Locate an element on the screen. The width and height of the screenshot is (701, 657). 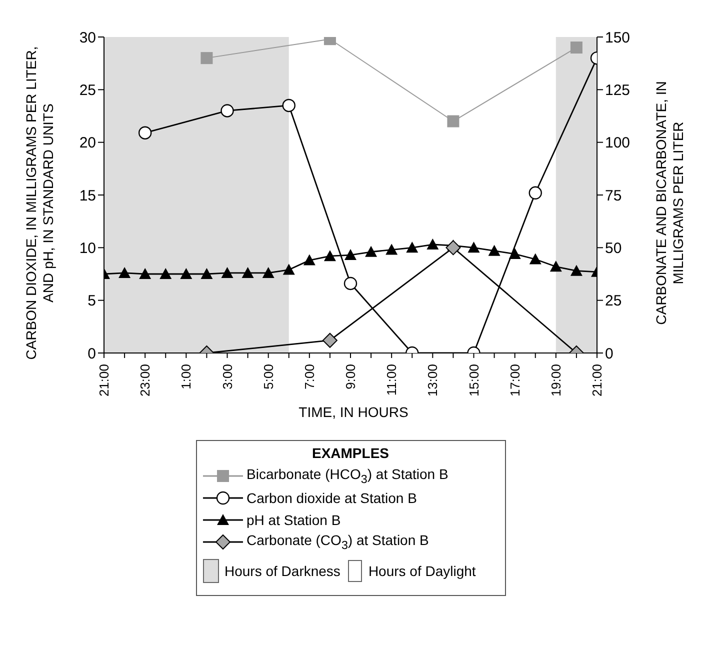
legend-label: Bicarbonate (HCO$_{3}$) at Station B is located at coordinates (347, 476).